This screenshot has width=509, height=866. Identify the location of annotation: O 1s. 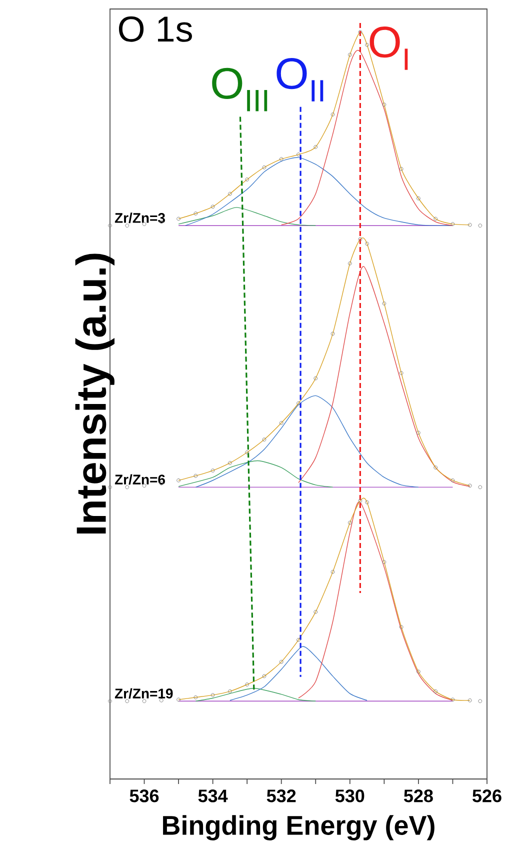
(155, 29).